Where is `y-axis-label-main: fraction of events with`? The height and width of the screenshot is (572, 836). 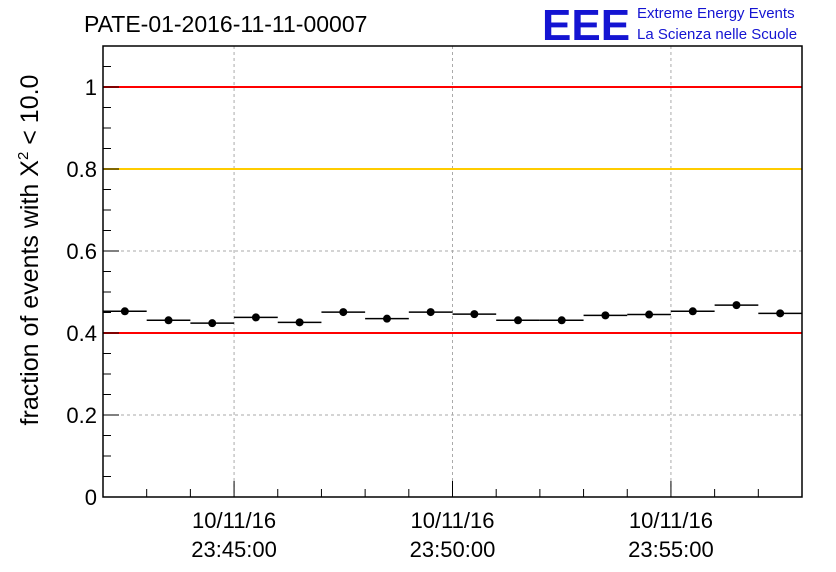 y-axis-label-main: fraction of events with is located at coordinates (30, 301).